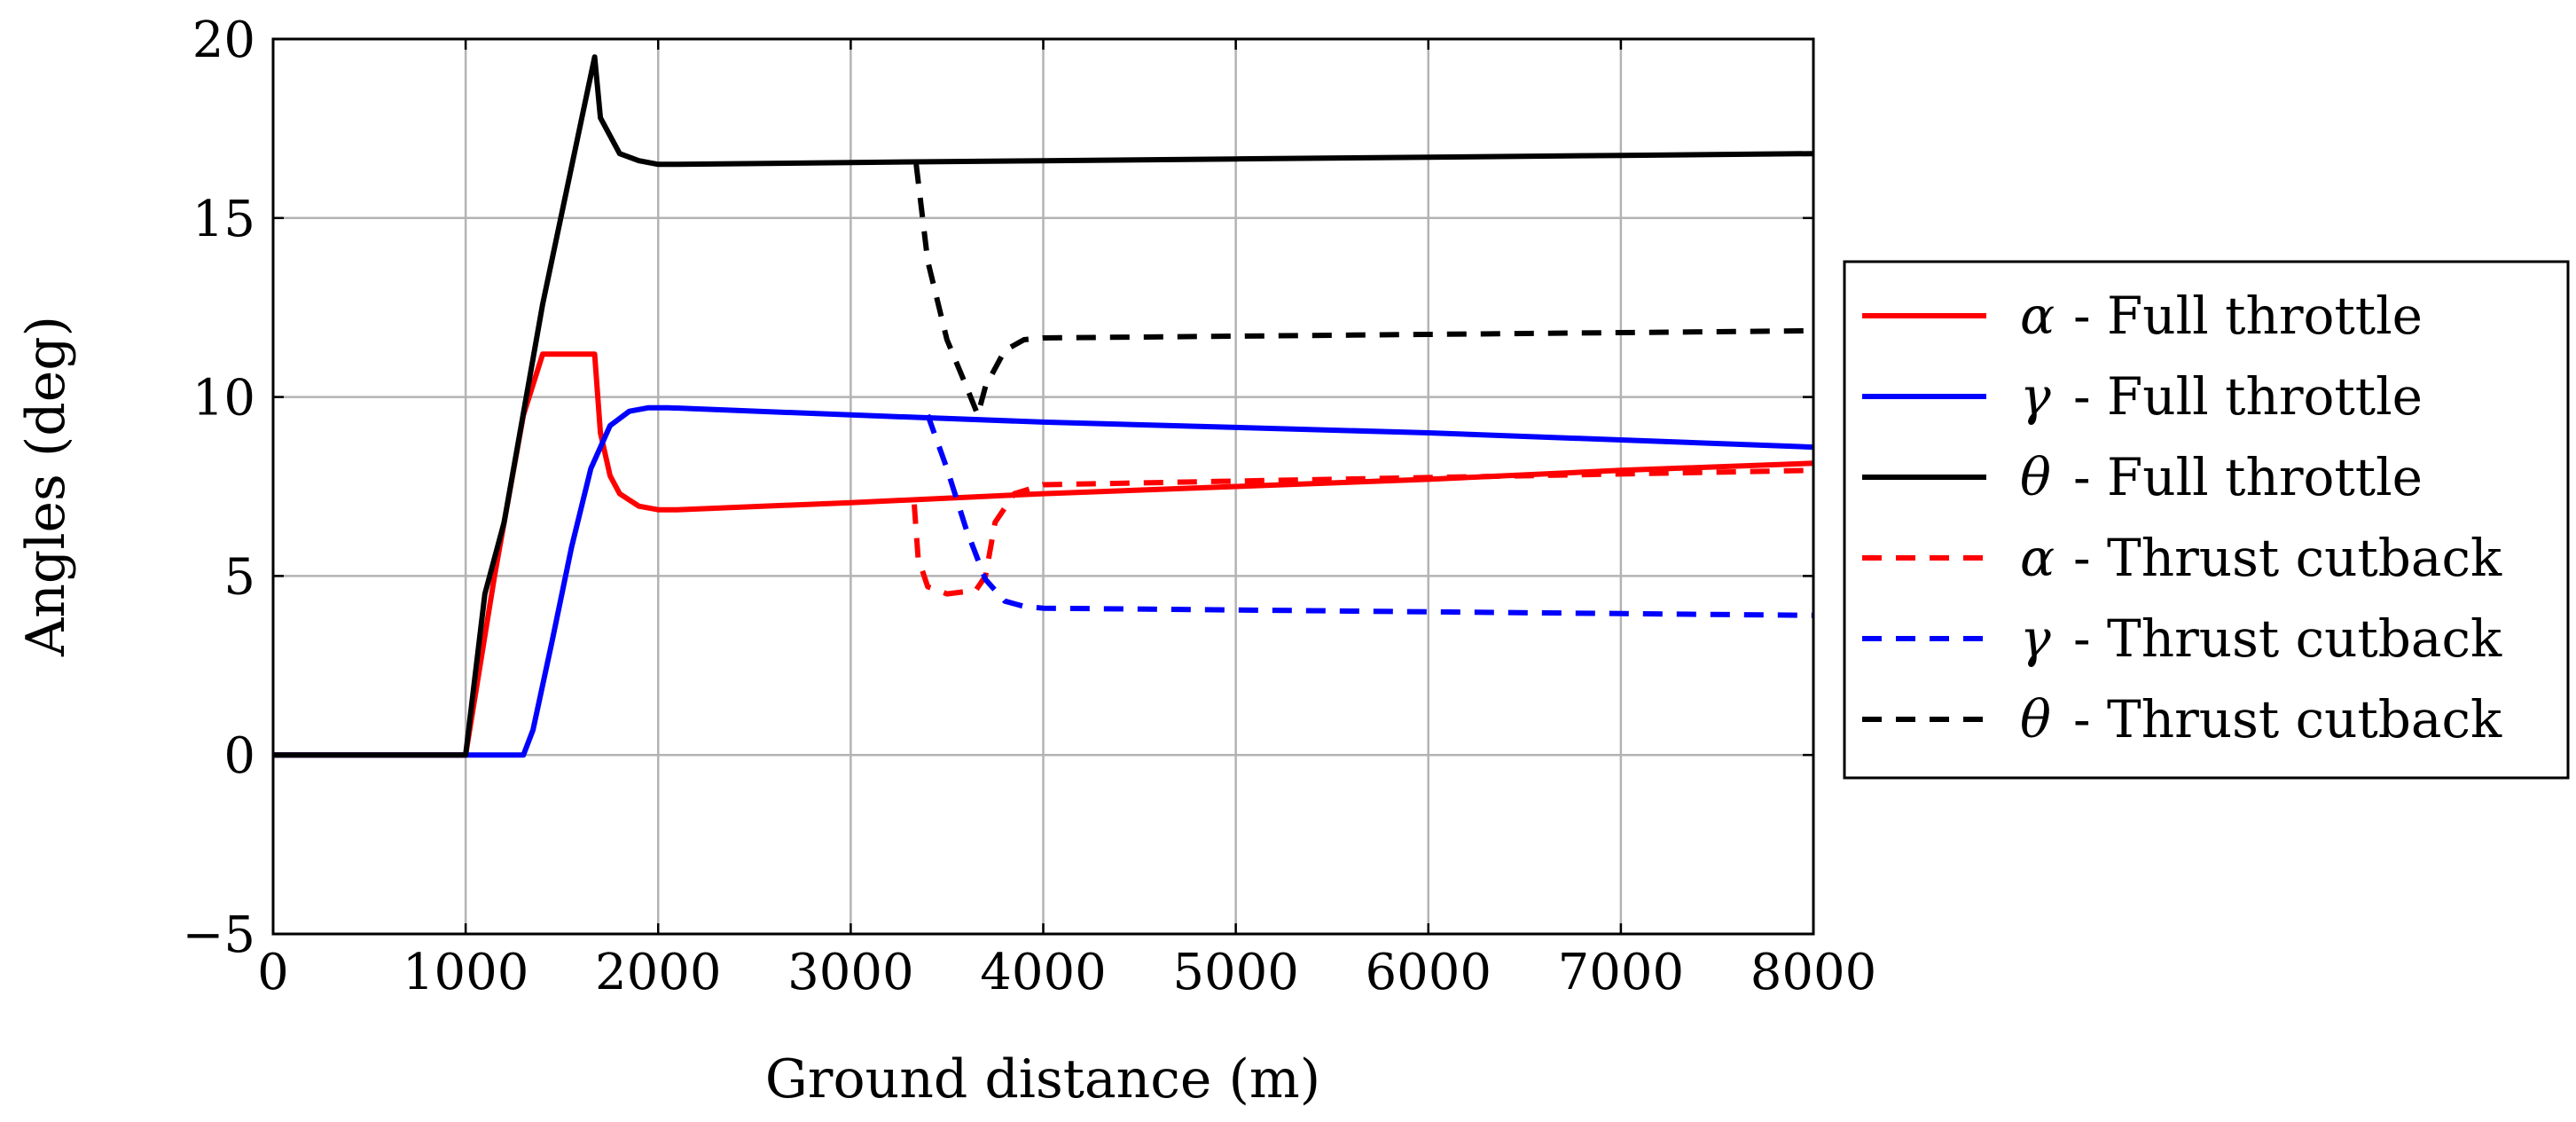 Image resolution: width=2576 pixels, height=1122 pixels. I want to click on y-tick-label: 10, so click(223, 399).